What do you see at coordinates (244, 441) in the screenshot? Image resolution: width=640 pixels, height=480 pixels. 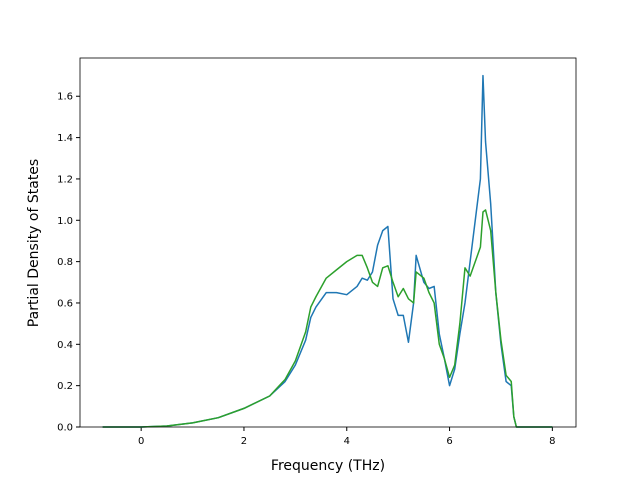 I see `x-tick-label: 2` at bounding box center [244, 441].